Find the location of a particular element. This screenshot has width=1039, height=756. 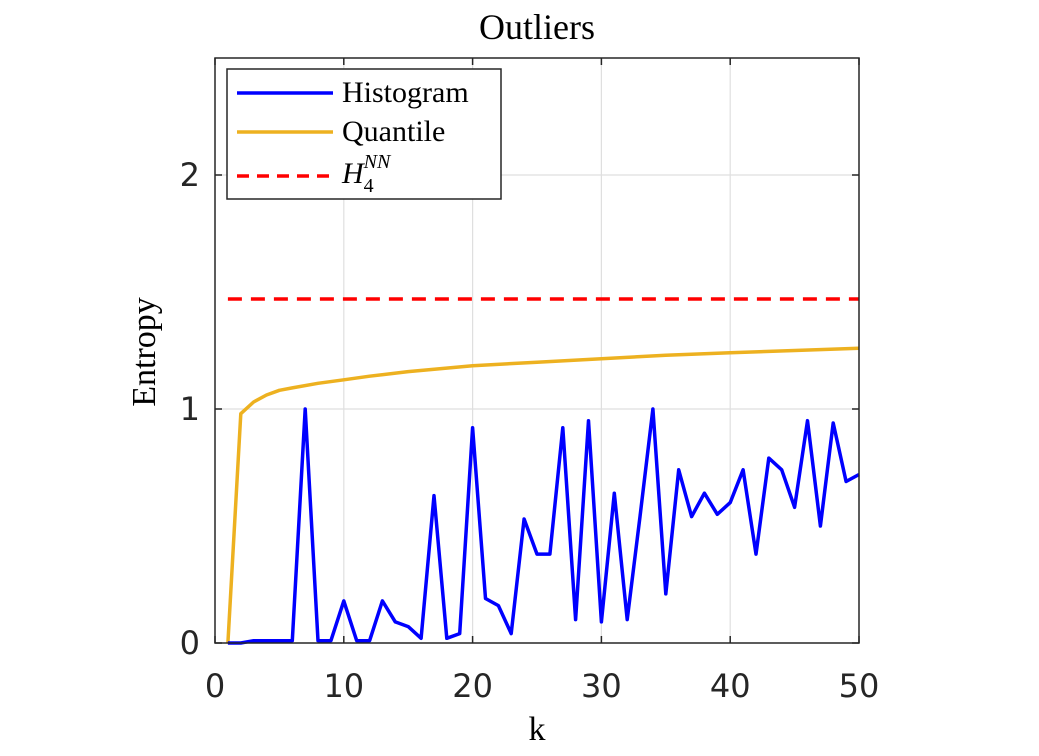

x-tick-label: 10 is located at coordinates (343, 686).